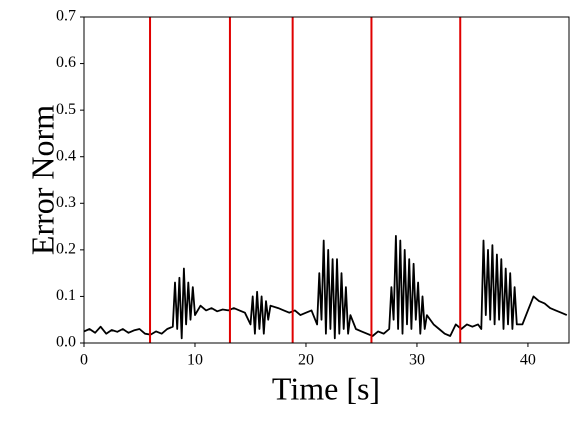 This screenshot has width=581, height=422. What do you see at coordinates (66, 16) in the screenshot?
I see `y-tick-label: 0.7` at bounding box center [66, 16].